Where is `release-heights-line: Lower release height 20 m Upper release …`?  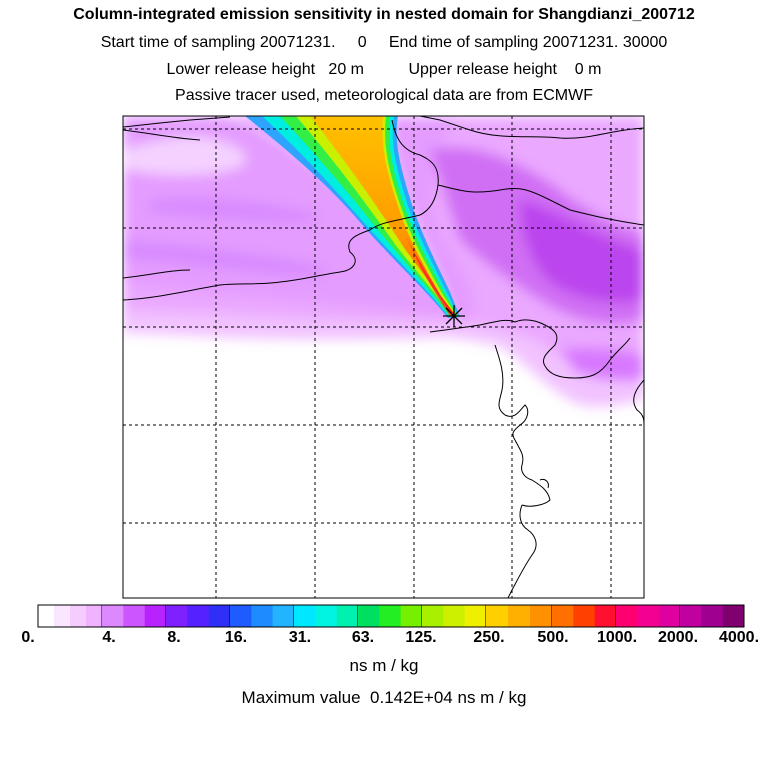
release-heights-line: Lower release height 20 m Upper release … is located at coordinates (384, 70).